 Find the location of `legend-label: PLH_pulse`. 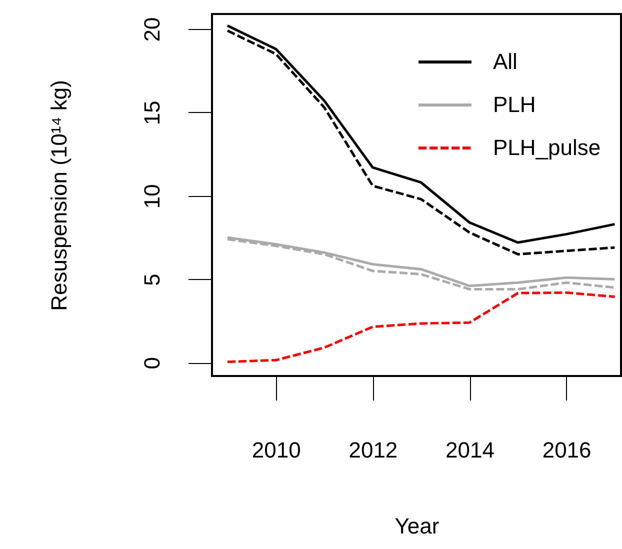

legend-label: PLH_pulse is located at coordinates (547, 147).